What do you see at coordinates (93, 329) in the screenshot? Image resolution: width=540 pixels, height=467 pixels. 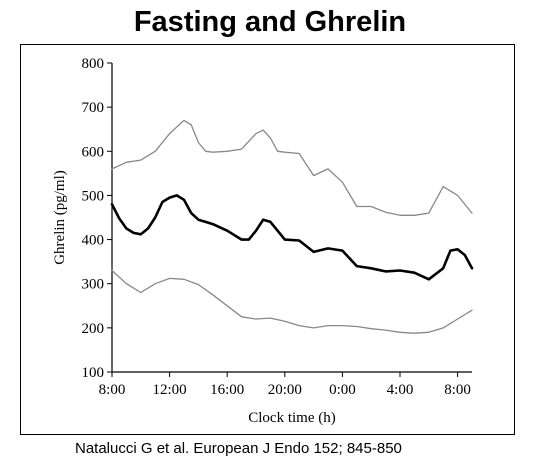 I see `y-tick-label-200: 200` at bounding box center [93, 329].